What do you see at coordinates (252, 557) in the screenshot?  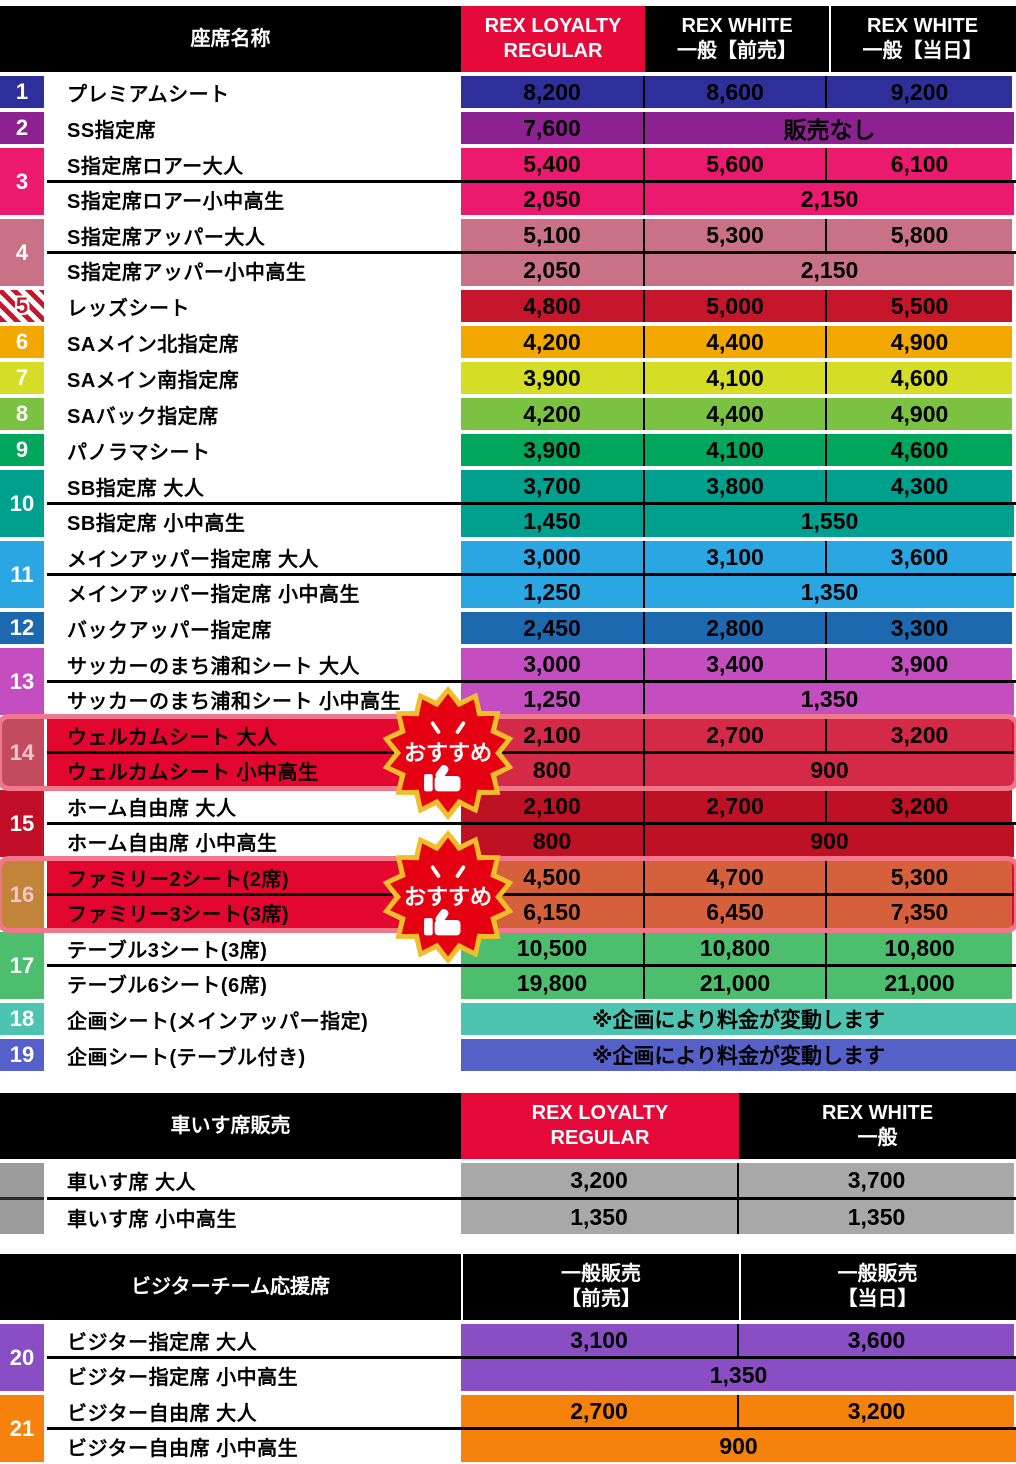 I see `seat-name: メインアッパー指定席 大人` at bounding box center [252, 557].